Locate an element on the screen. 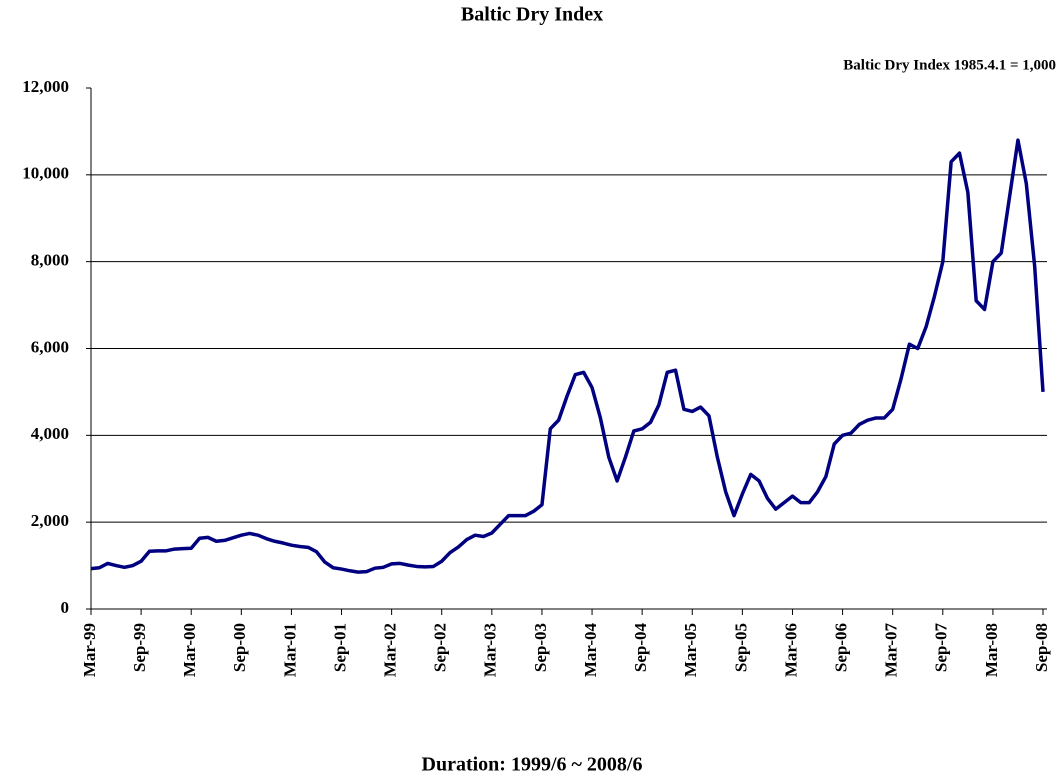 This screenshot has height=778, width=1064. y-tick-label: 2,000 is located at coordinates (50, 520).